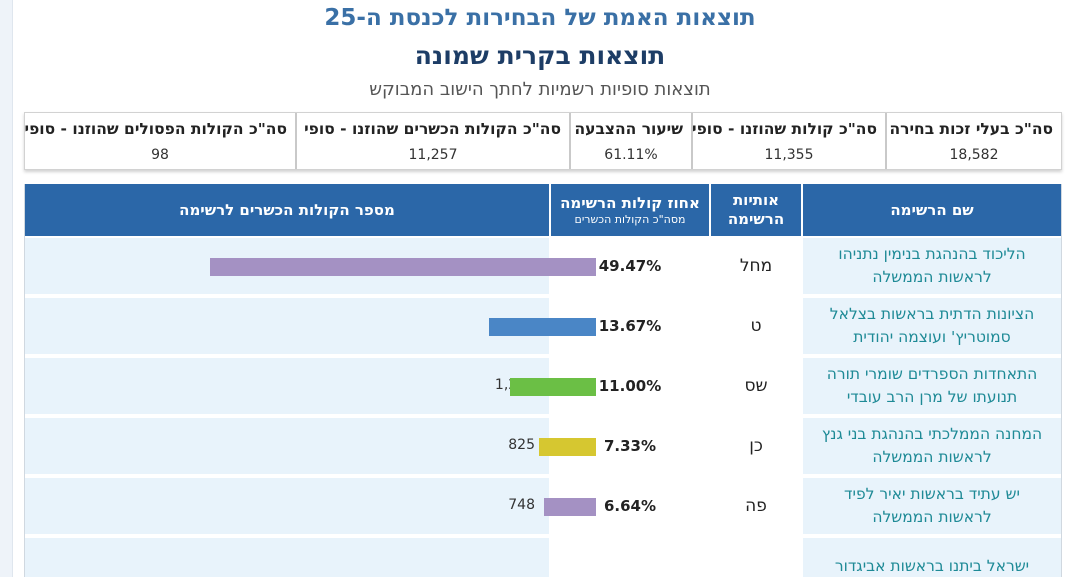 The image size is (1080, 577). I want to click on header-label: שם הרשימה, so click(932, 209).